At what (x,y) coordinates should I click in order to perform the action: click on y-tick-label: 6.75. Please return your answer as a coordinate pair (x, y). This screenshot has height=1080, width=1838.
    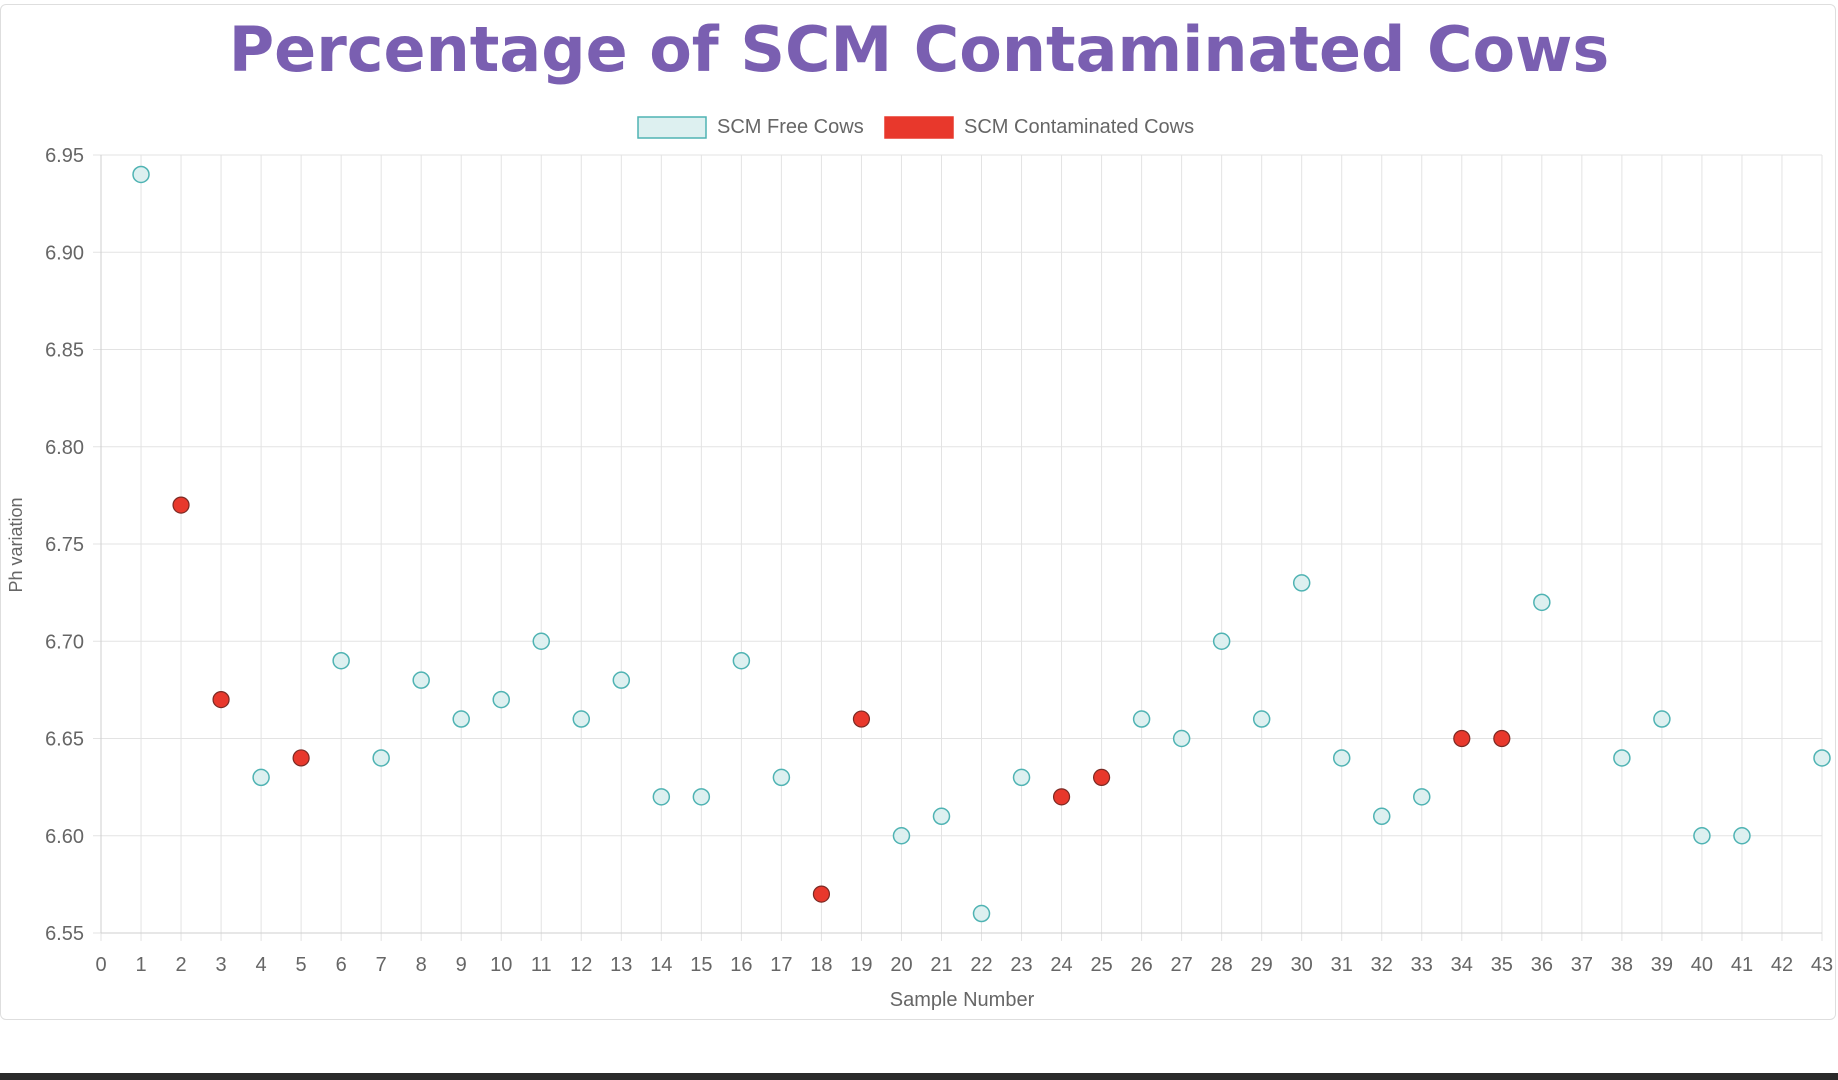
    Looking at the image, I should click on (64, 545).